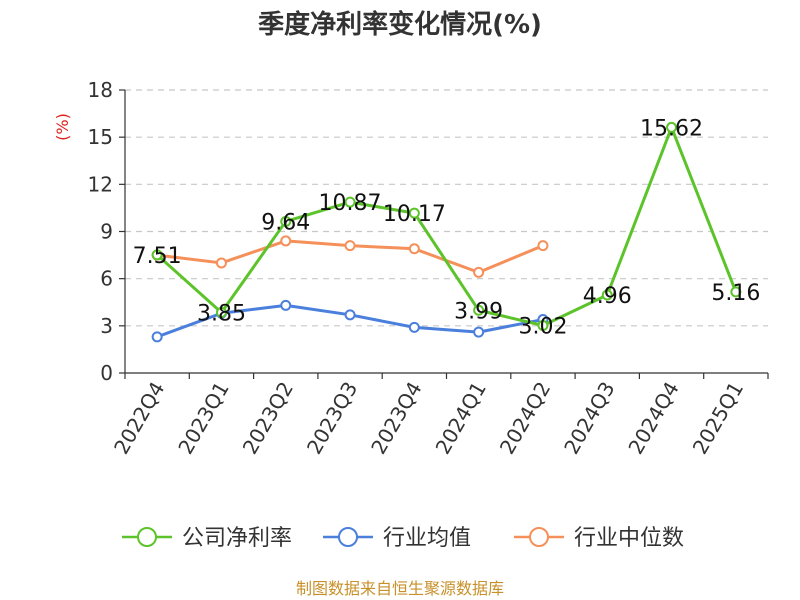 Image resolution: width=800 pixels, height=600 pixels. Describe the element at coordinates (718, 418) in the screenshot. I see `x-tick-label: 2025Q1` at that location.